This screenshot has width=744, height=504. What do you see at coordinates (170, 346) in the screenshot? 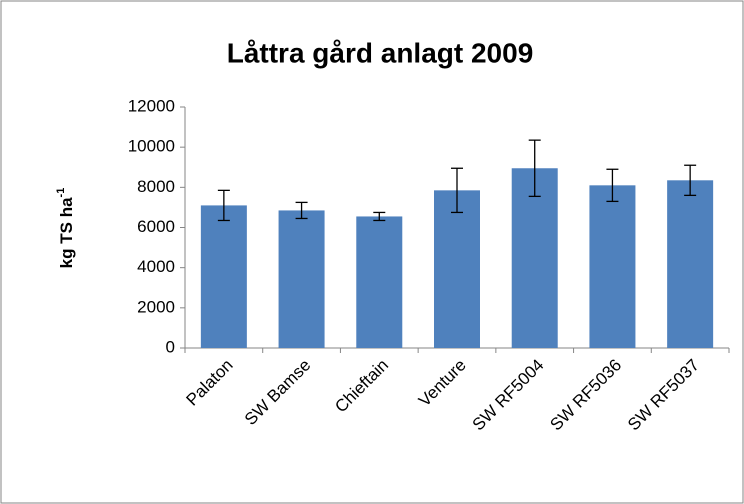
I see `y-tick-label: 0` at bounding box center [170, 346].